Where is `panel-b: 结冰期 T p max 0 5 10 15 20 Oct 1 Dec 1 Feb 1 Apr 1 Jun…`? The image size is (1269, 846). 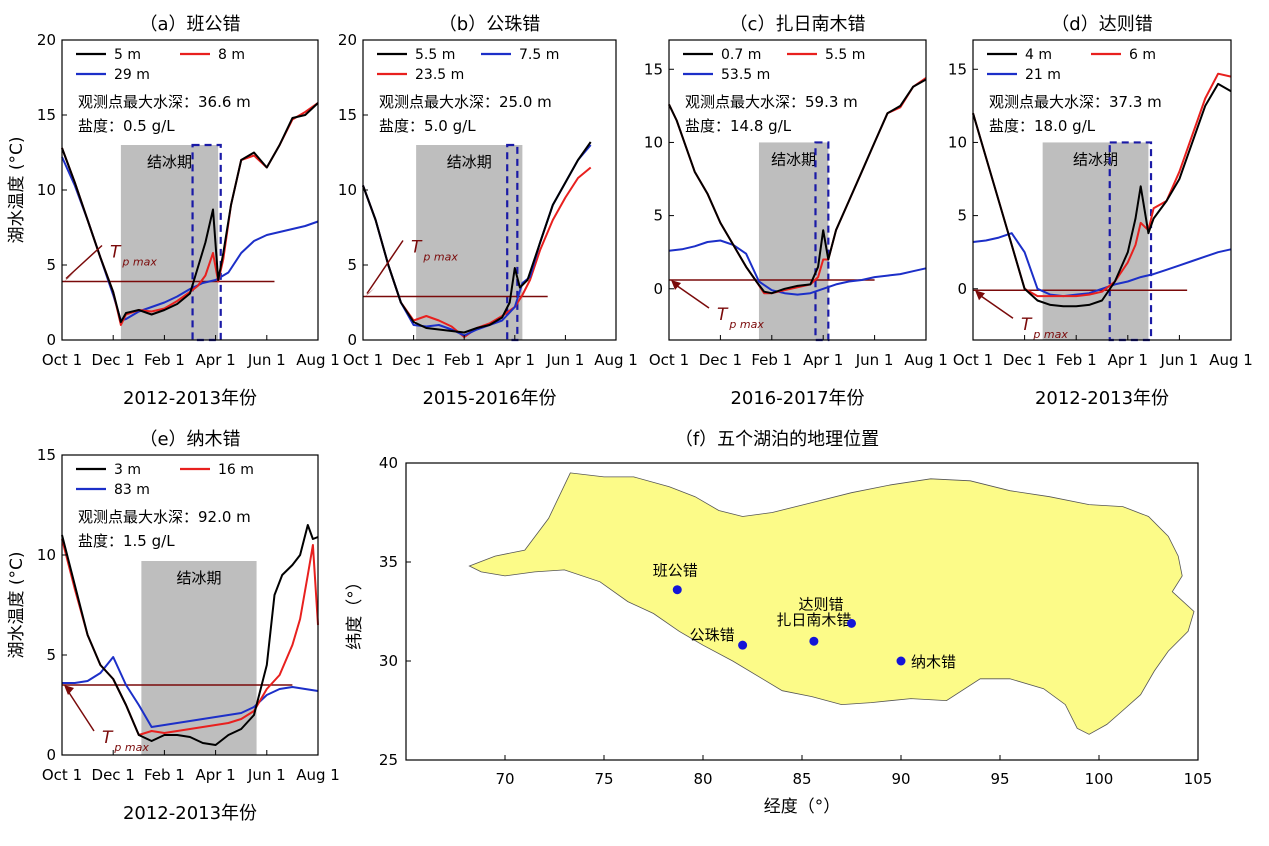
panel-b: 结冰期 T p max 0 5 10 15 20 Oct 1 Dec 1 Feb 1 Apr 1 Jun… is located at coordinates (488, 211).